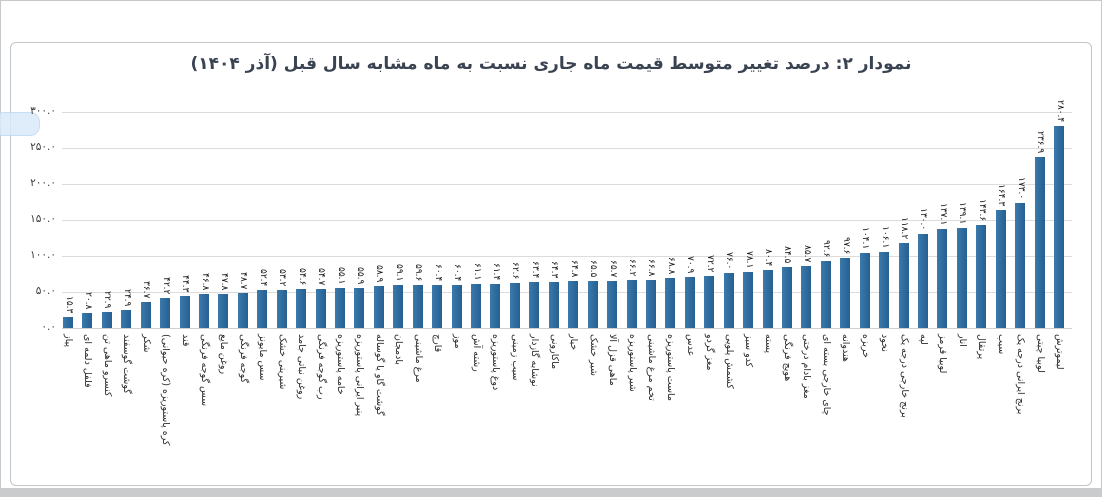 This screenshot has width=1102, height=497. I want to click on y-axis-tick-label: ۲۵۰.۰, so click(43, 147).